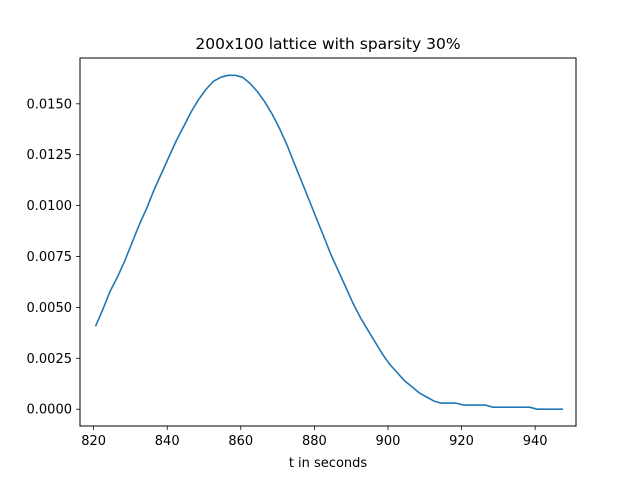  What do you see at coordinates (50, 359) in the screenshot?
I see `y-tick-label: 0.0025` at bounding box center [50, 359].